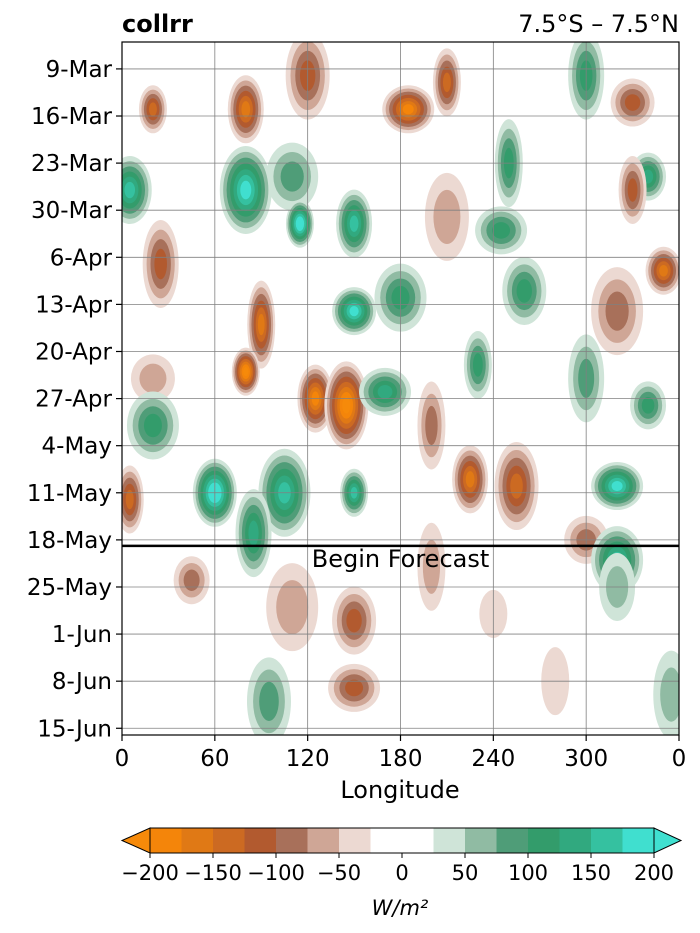  I want to click on y-tick-label: 20-Apr, so click(73, 352).